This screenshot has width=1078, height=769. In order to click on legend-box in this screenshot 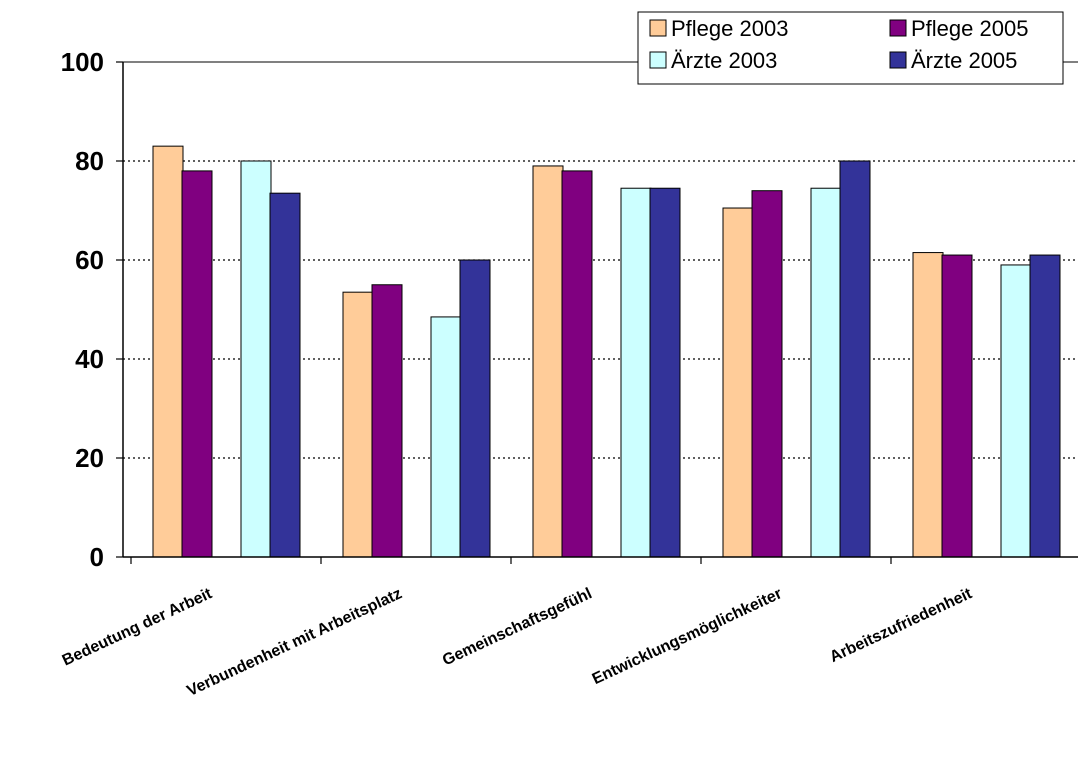, I will do `click(850, 48)`.